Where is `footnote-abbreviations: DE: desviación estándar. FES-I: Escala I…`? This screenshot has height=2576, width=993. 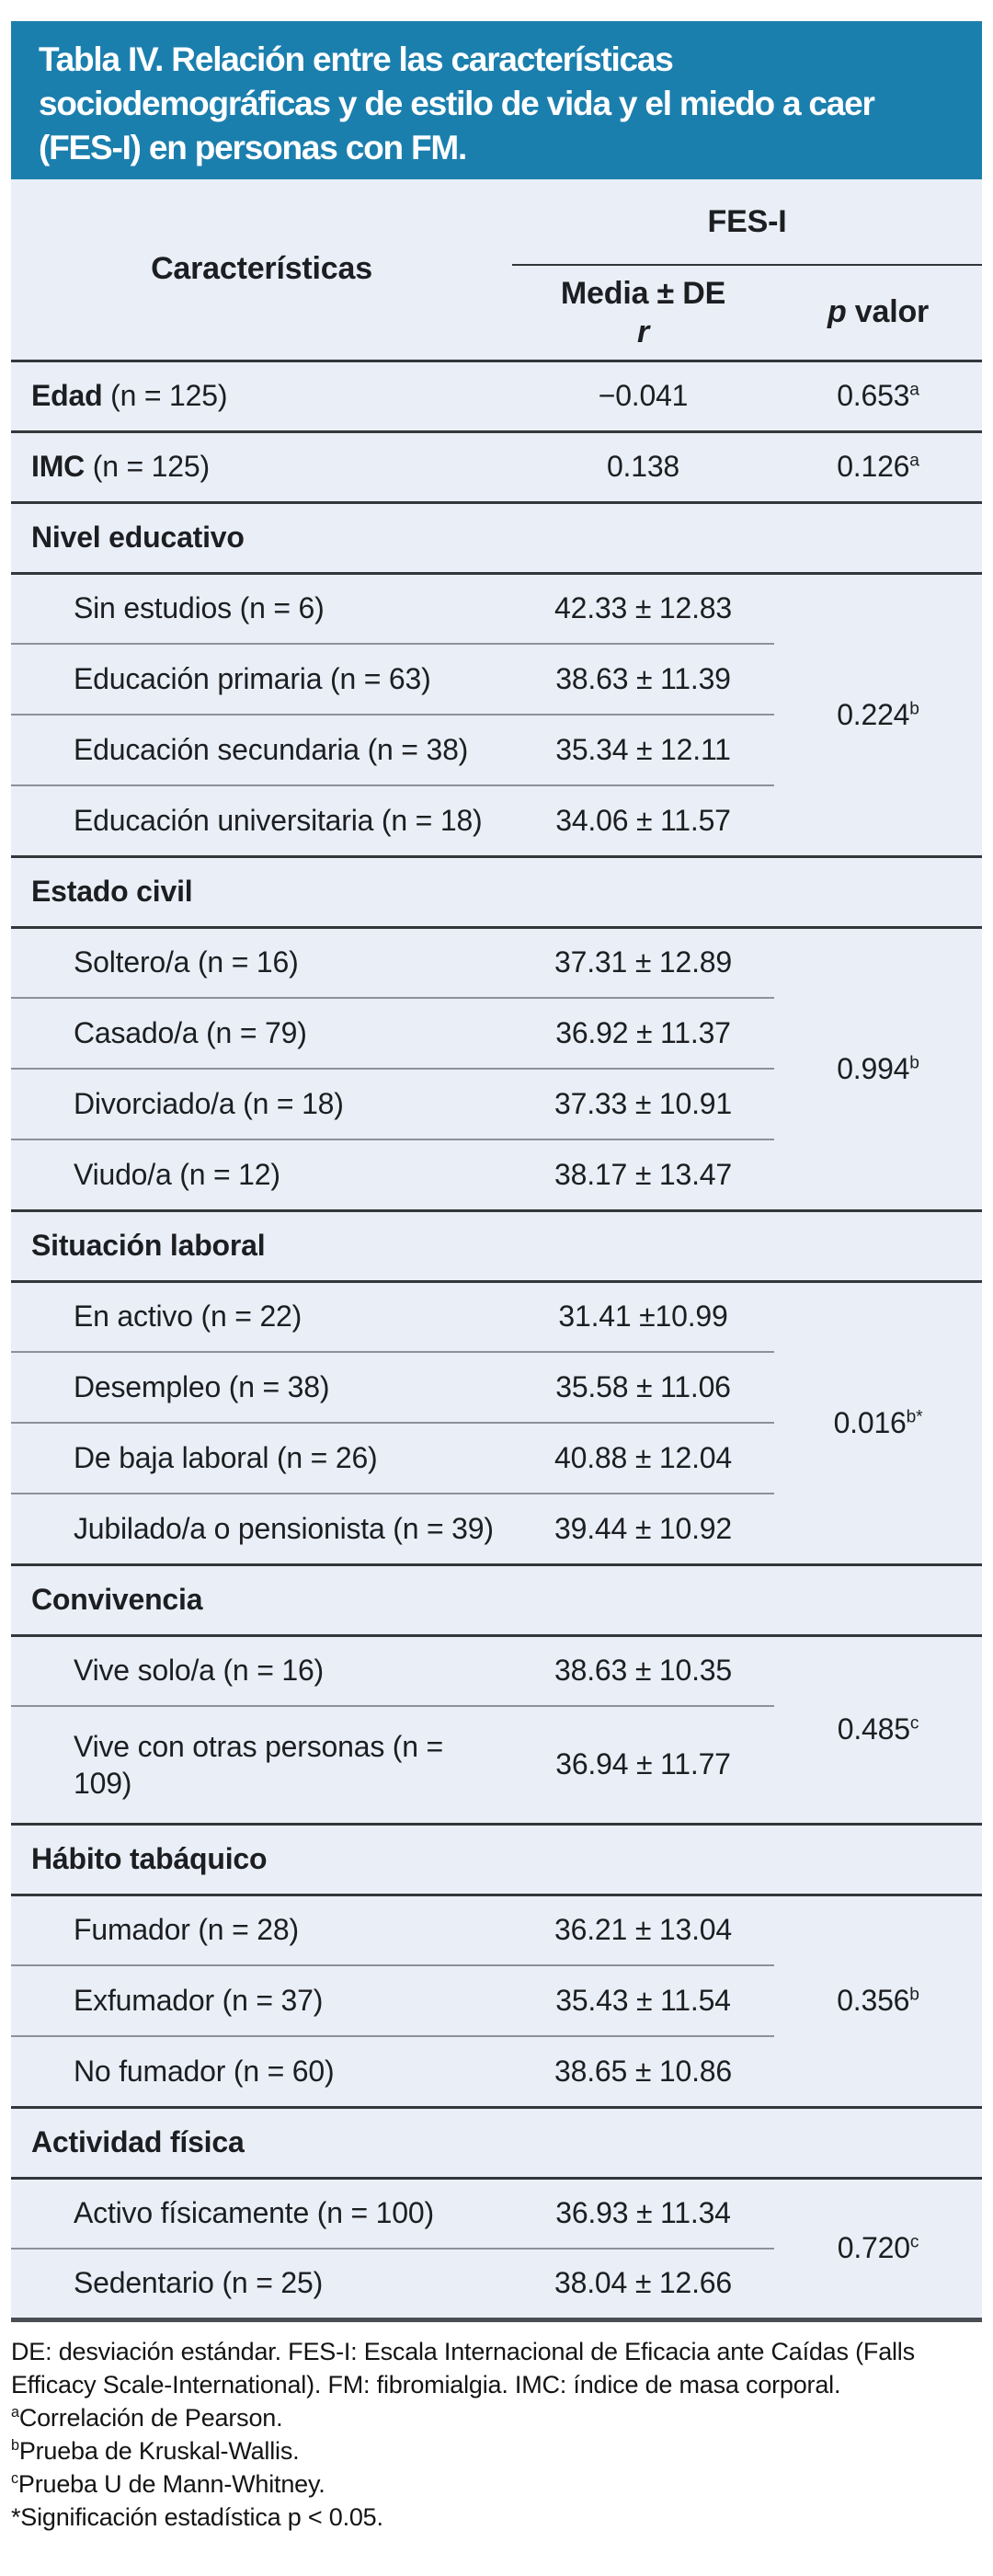 footnote-abbreviations: DE: desviación estándar. FES-I: Escala I… is located at coordinates (463, 2368).